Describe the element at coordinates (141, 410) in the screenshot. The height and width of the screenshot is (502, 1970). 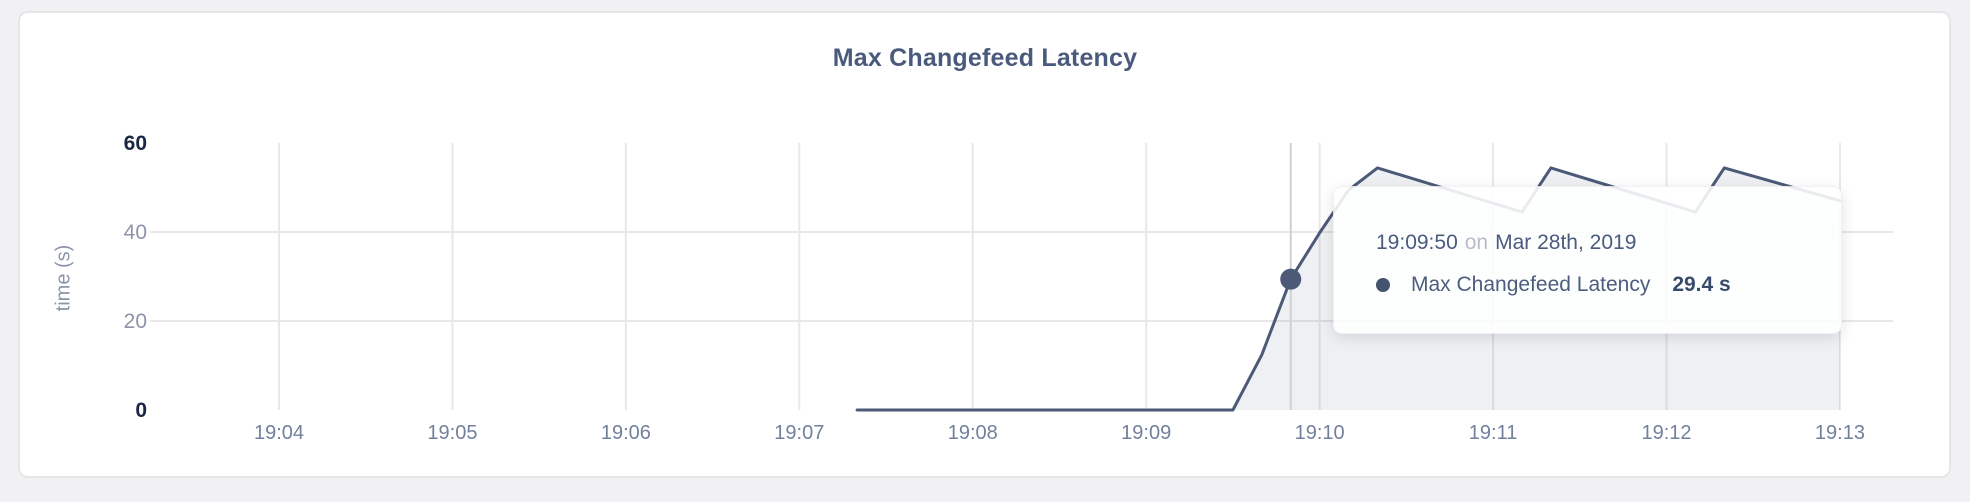
I see `y-tick-label: 0` at that location.